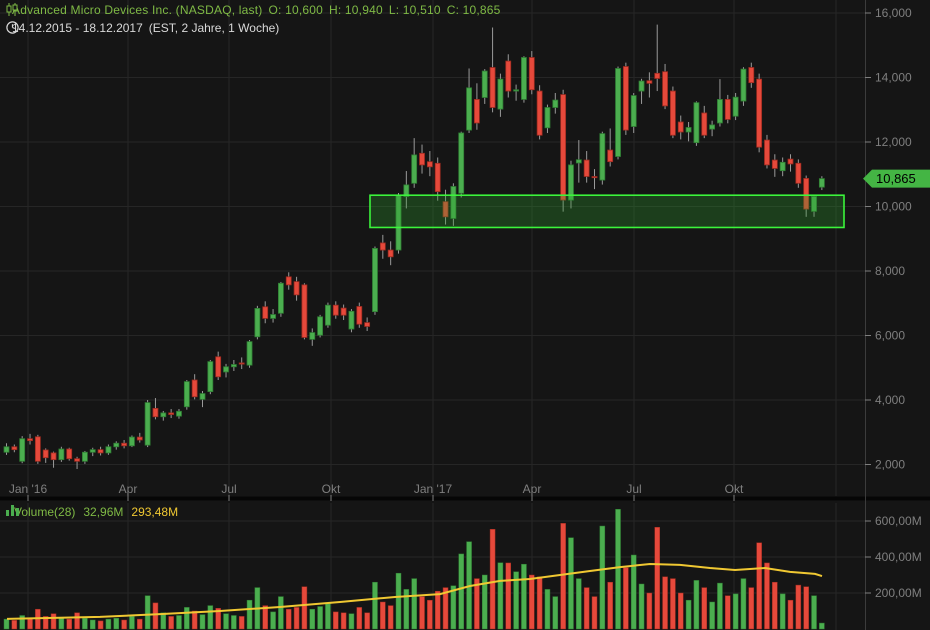 This screenshot has height=630, width=930. I want to click on price-axis-label: 10,000, so click(893, 207).